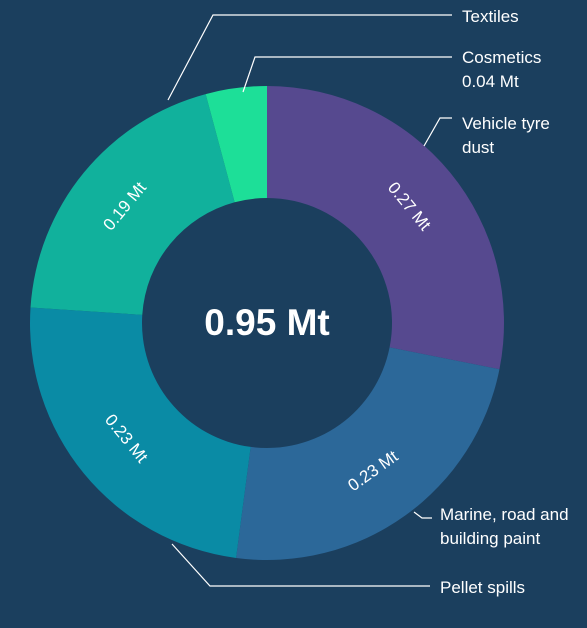  I want to click on category-label: Pellet spills, so click(483, 587).